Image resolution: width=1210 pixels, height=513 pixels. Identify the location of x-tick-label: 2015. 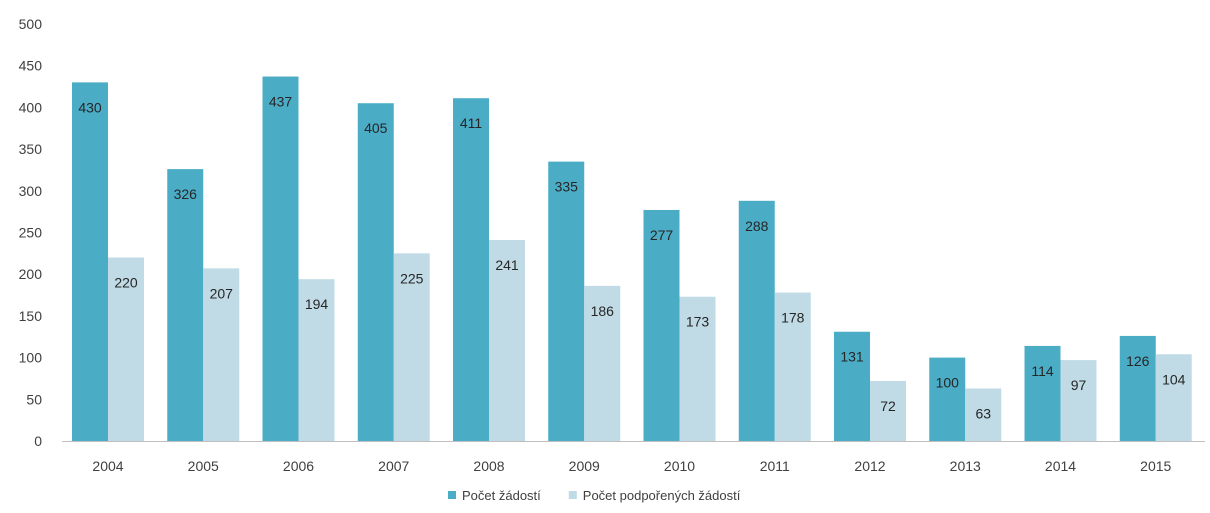
(1155, 466).